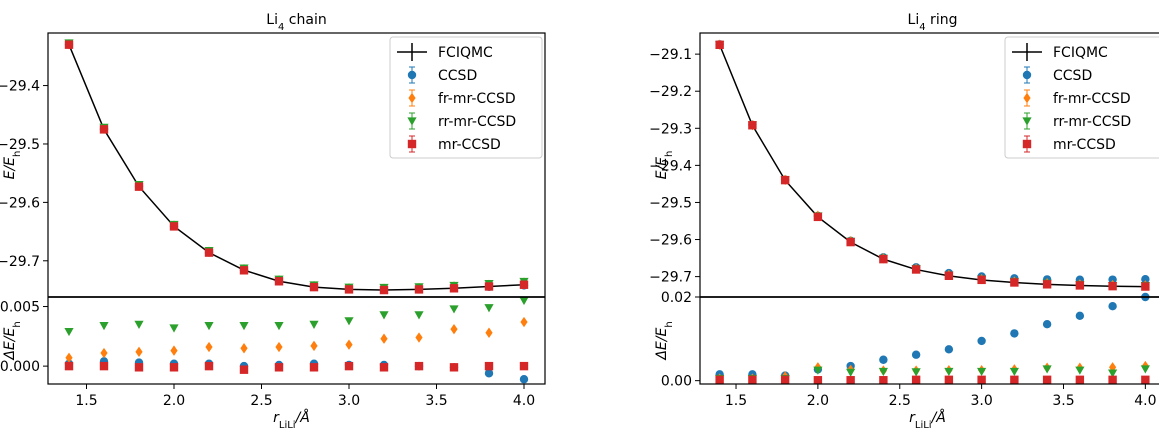 Image resolution: width=1159 pixels, height=430 pixels. Describe the element at coordinates (1080, 53) in the screenshot. I see `legend-label: FCIQMC` at that location.